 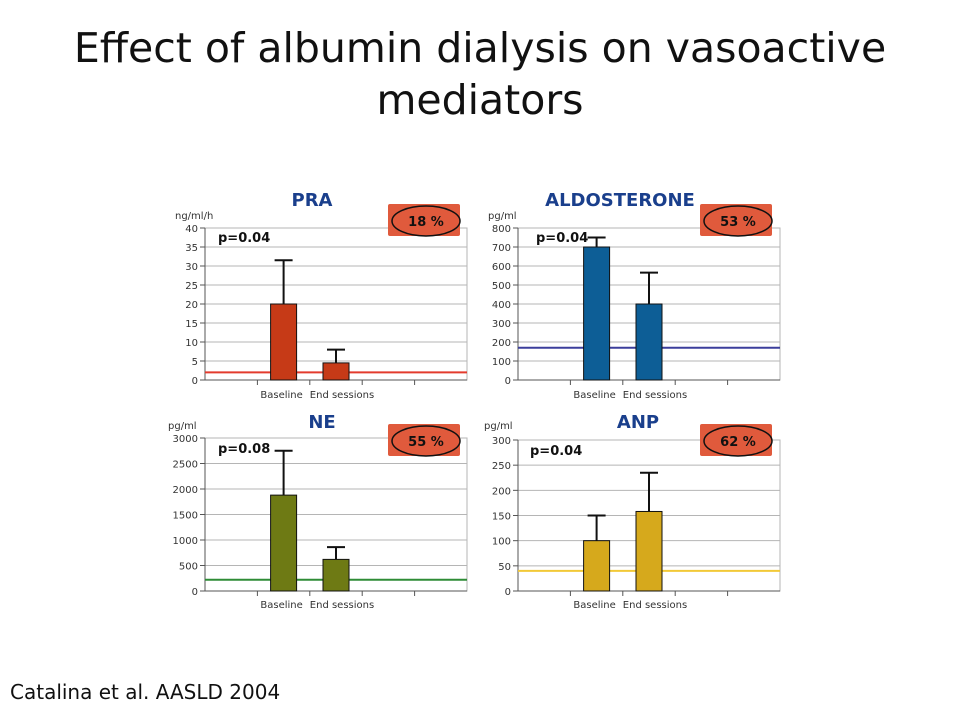 I want to click on y-unit-label: ng/ml/h, so click(x=194, y=216).